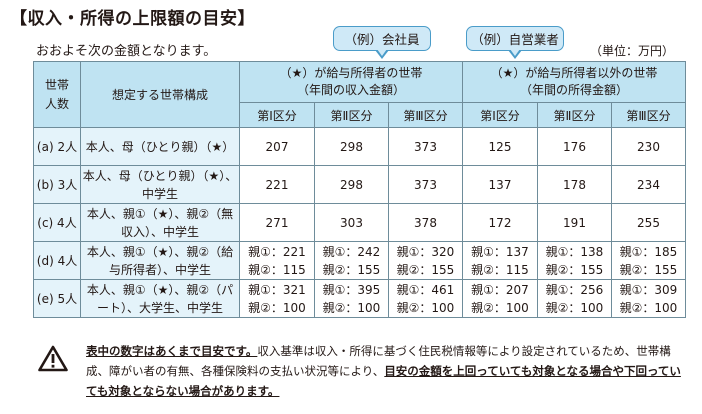 This screenshot has height=414, width=702. Describe the element at coordinates (351, 222) in the screenshot. I see `value-cell: 303` at that location.